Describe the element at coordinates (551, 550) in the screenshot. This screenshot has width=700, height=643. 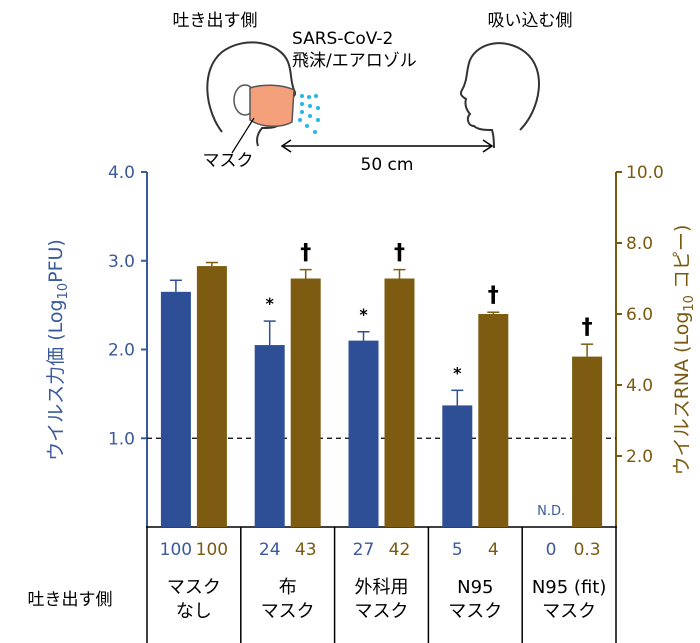
I see `percent-left-label: 0` at that location.